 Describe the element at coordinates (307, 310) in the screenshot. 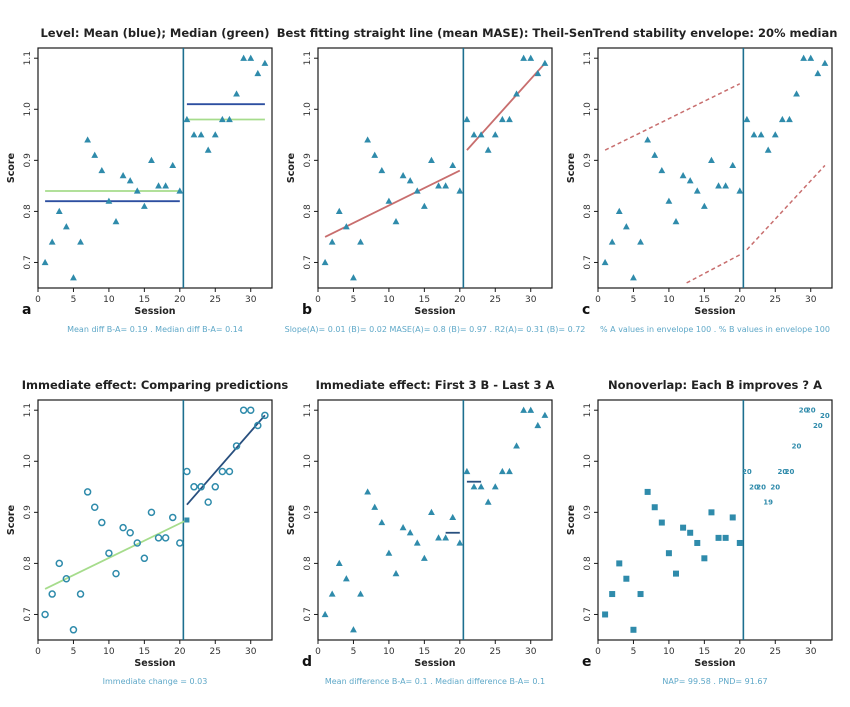

I see `panel-letter: b` at that location.